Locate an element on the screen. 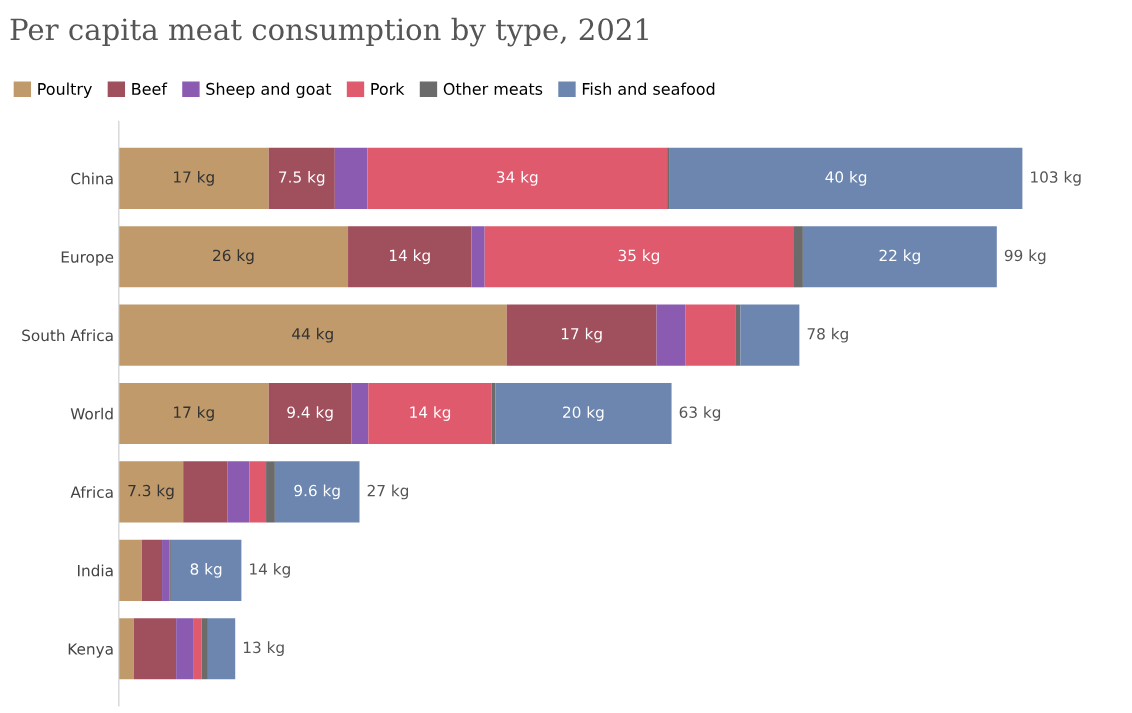 The image size is (1132, 713). y-tick-label: Kenya is located at coordinates (90, 650).